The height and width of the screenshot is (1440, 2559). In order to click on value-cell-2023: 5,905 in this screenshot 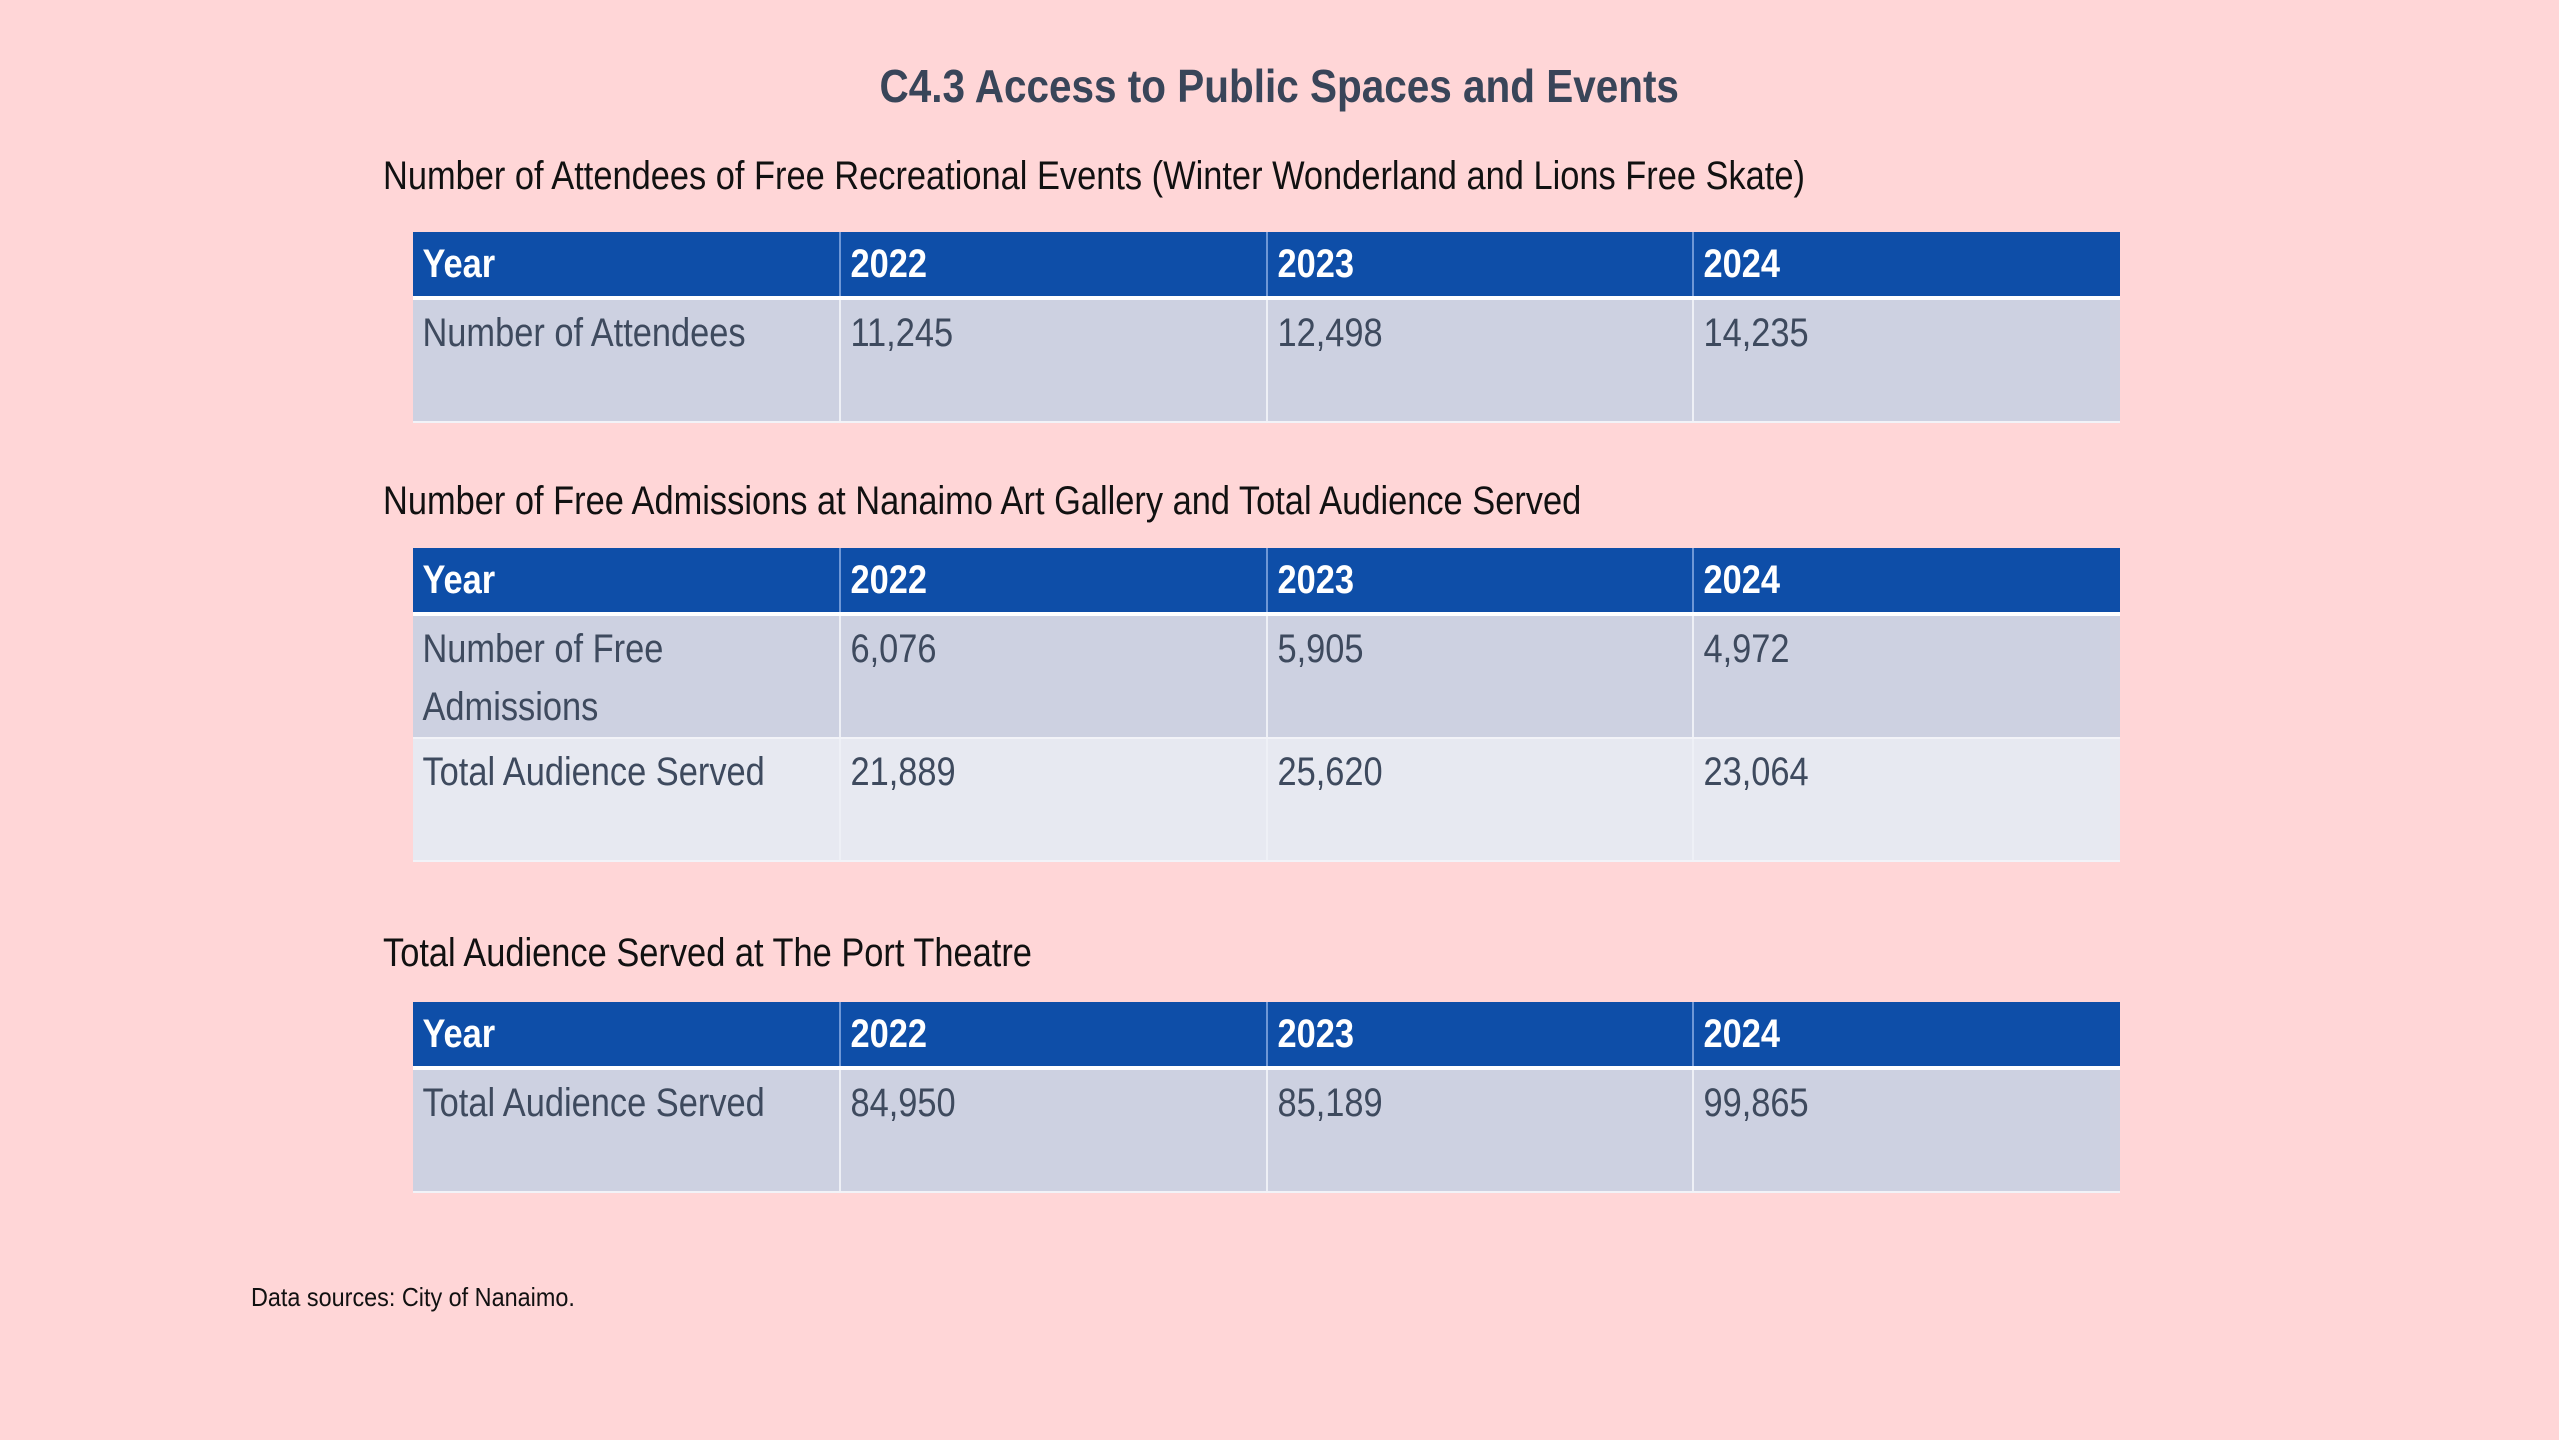, I will do `click(1480, 676)`.